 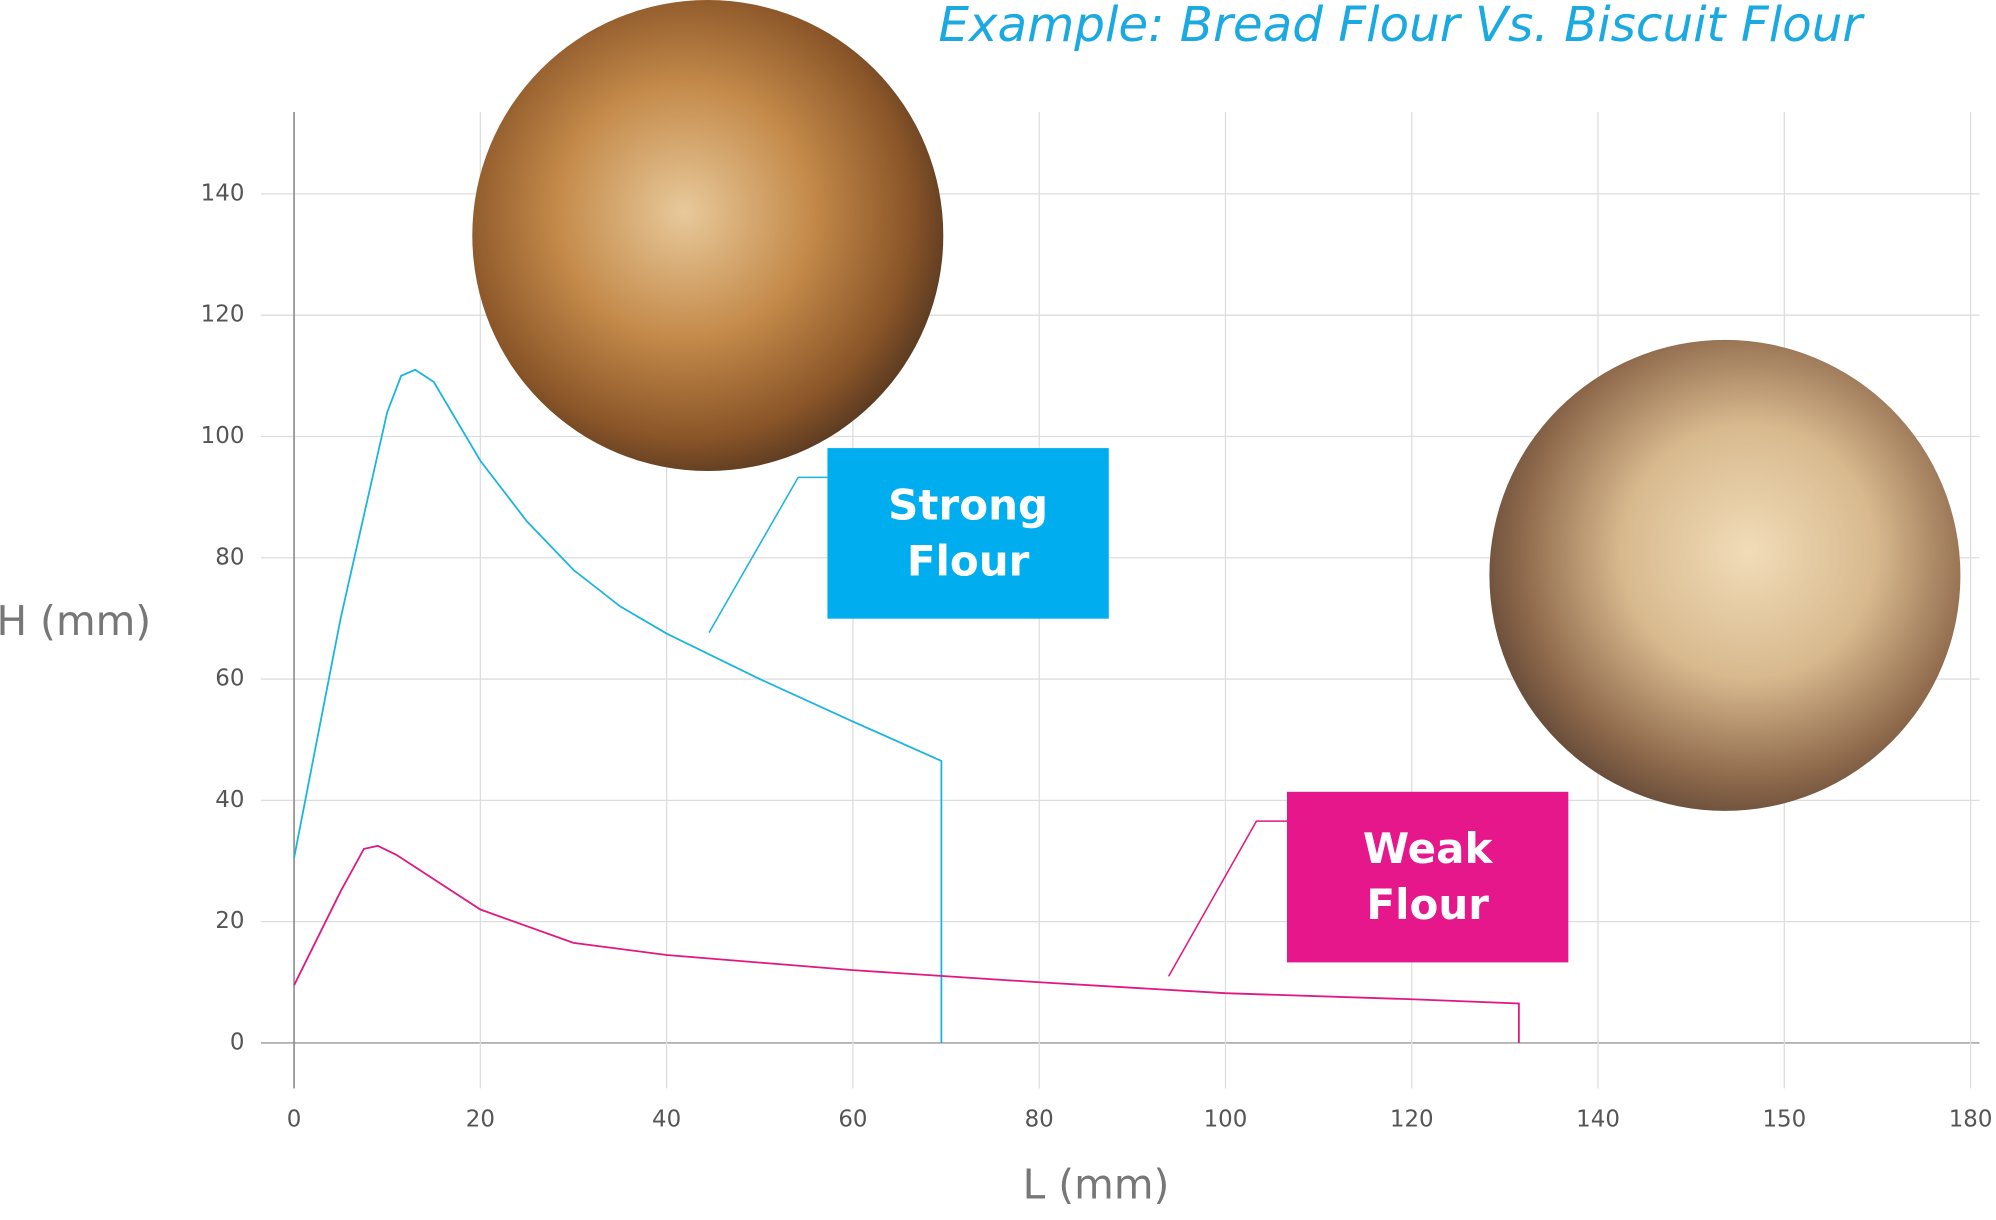 I want to click on x-tick-label: 150, so click(x=1784, y=1120).